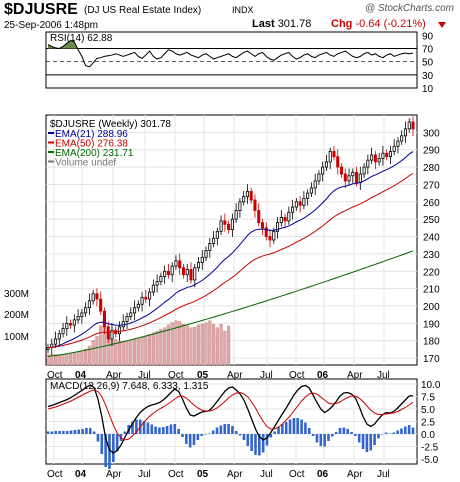  What do you see at coordinates (442, 25) in the screenshot?
I see `down-arrow-icon` at bounding box center [442, 25].